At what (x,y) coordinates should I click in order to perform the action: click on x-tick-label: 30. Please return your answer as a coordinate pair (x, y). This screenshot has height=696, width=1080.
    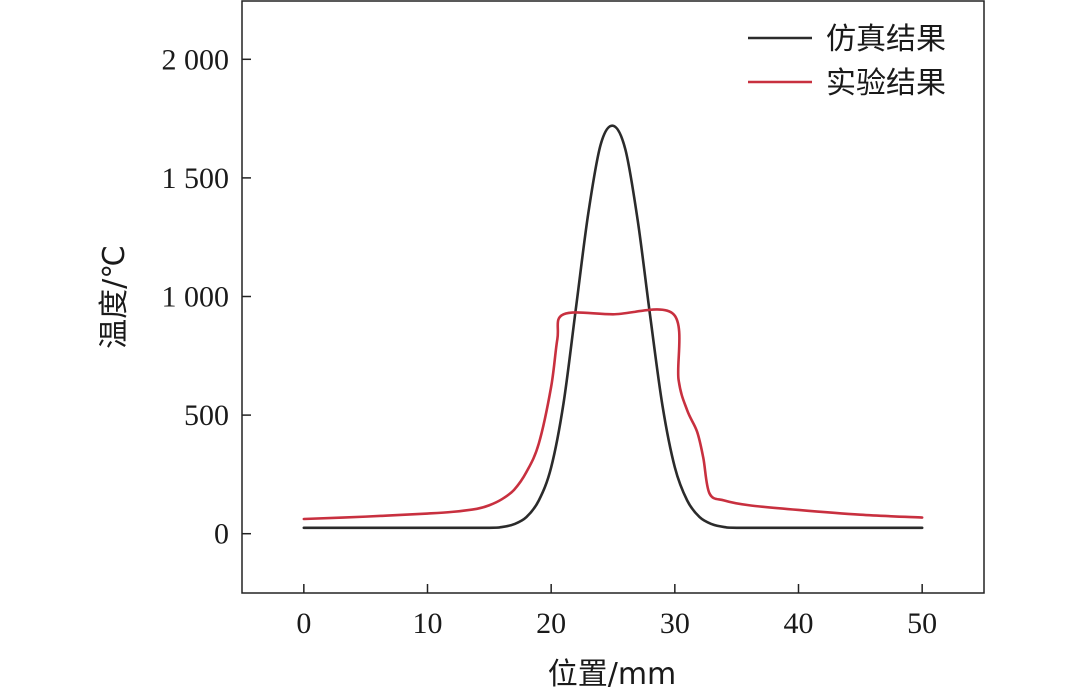
    Looking at the image, I should click on (675, 623).